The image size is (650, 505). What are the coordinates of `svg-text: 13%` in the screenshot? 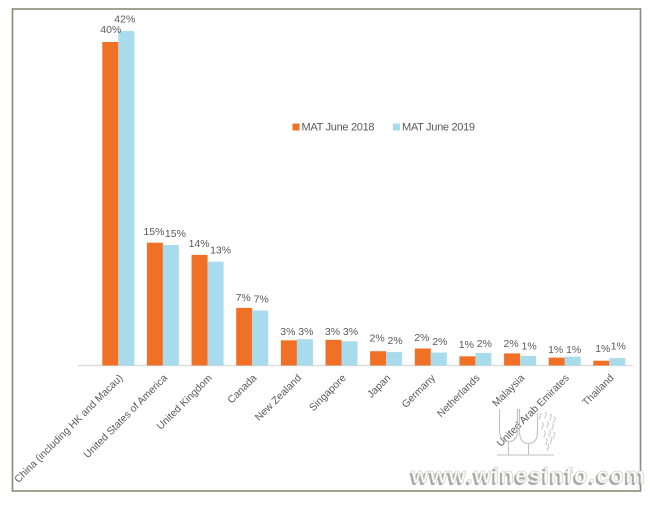 It's located at (220, 251).